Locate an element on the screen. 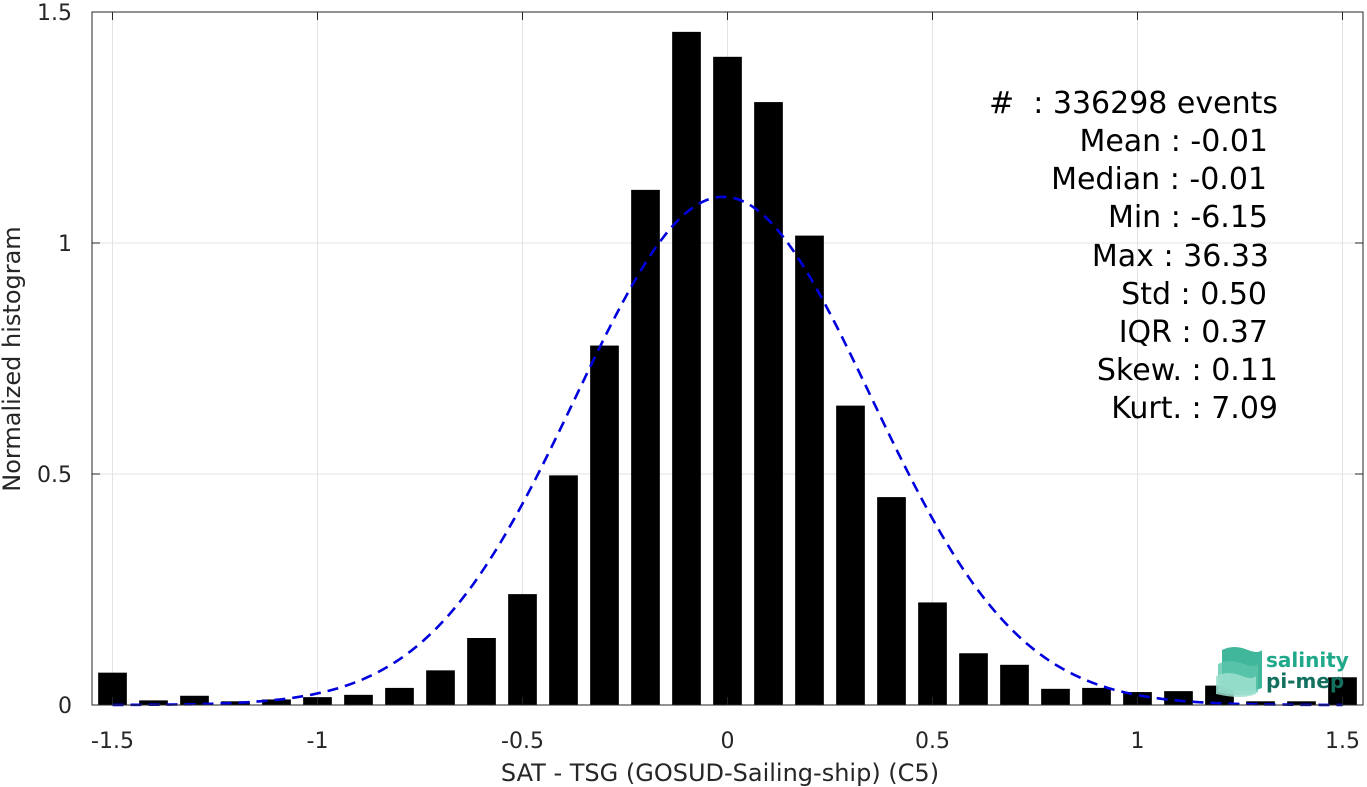 This screenshot has width=1367, height=787. x-tick-label: 0 is located at coordinates (728, 741).